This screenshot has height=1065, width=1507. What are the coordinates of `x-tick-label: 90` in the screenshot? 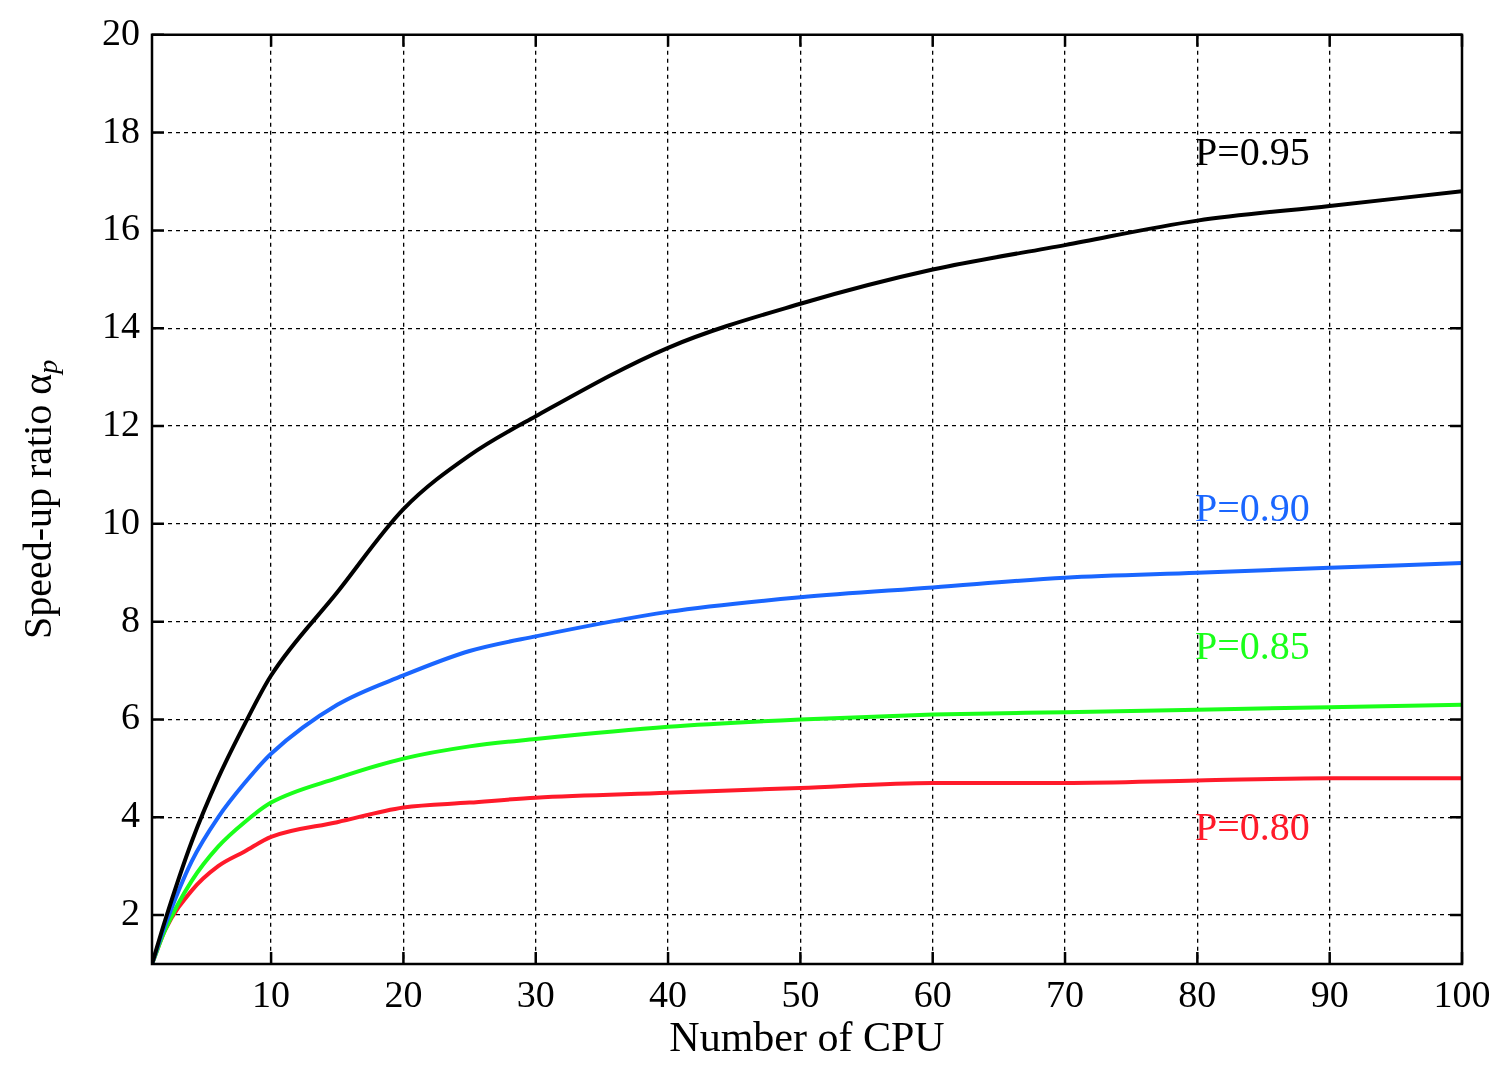 It's located at (1329, 993).